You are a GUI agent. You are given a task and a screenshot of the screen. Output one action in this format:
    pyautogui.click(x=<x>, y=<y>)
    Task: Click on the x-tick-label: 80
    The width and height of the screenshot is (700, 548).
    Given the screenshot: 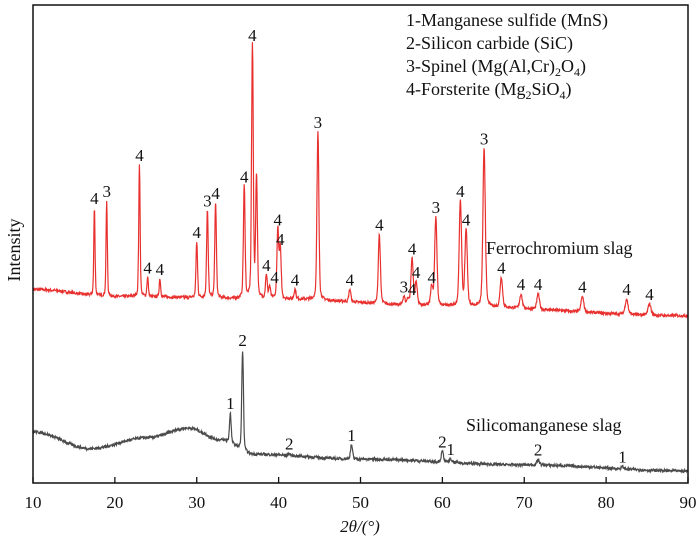 What is the action you would take?
    pyautogui.click(x=606, y=502)
    